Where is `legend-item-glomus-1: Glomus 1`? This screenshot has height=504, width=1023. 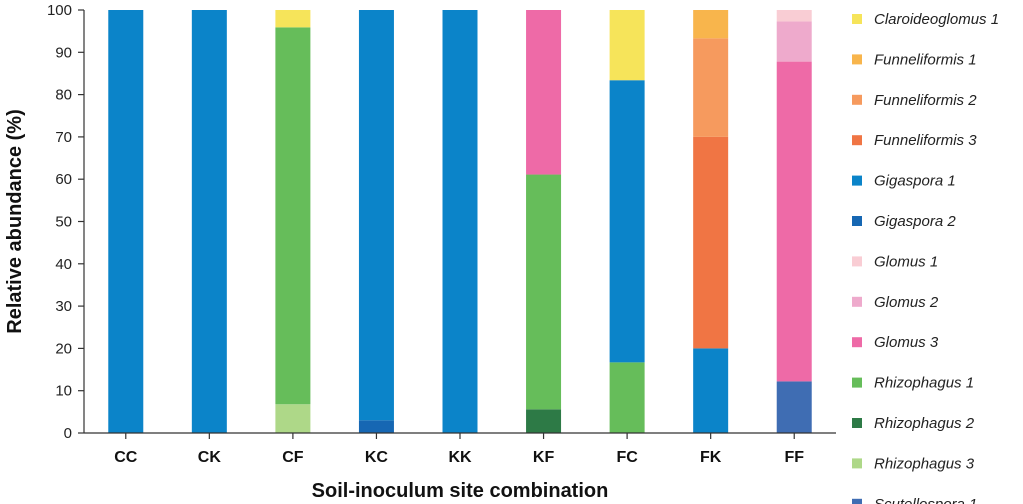
legend-item-glomus-1: Glomus 1 is located at coordinates (895, 261).